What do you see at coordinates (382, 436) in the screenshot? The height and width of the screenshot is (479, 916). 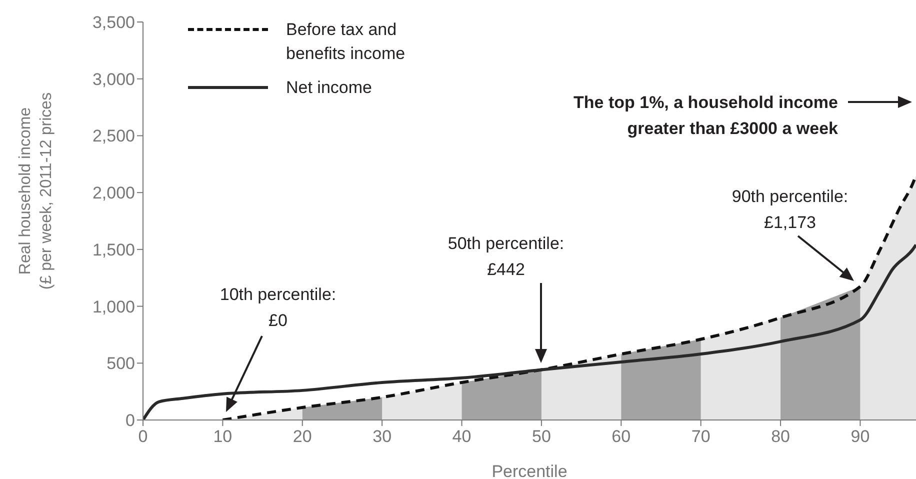 I see `x-tick-label: 30` at bounding box center [382, 436].